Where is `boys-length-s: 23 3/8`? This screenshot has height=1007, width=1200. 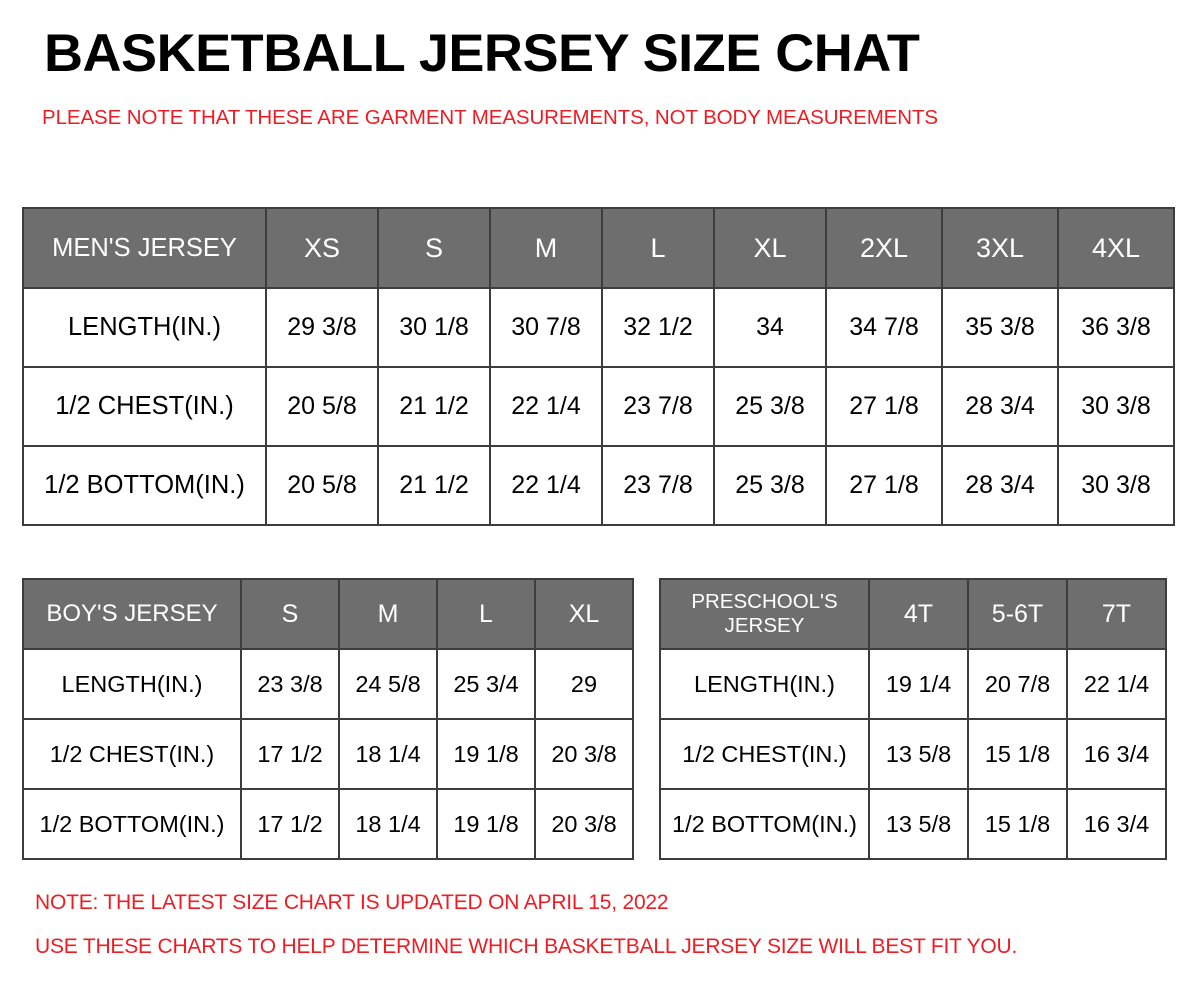 boys-length-s: 23 3/8 is located at coordinates (290, 684).